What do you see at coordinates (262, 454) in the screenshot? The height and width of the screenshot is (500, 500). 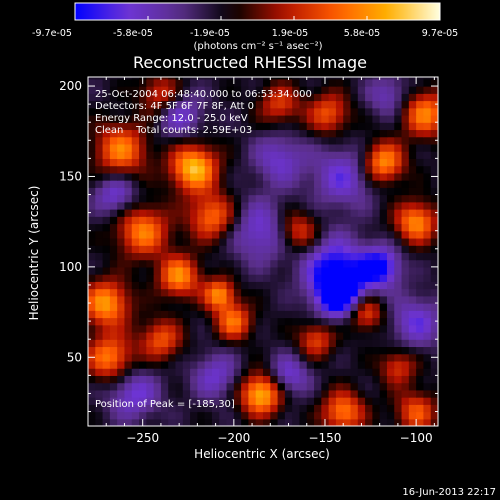 I see `x-axis-label: Heliocentric X (arcsec)` at bounding box center [262, 454].